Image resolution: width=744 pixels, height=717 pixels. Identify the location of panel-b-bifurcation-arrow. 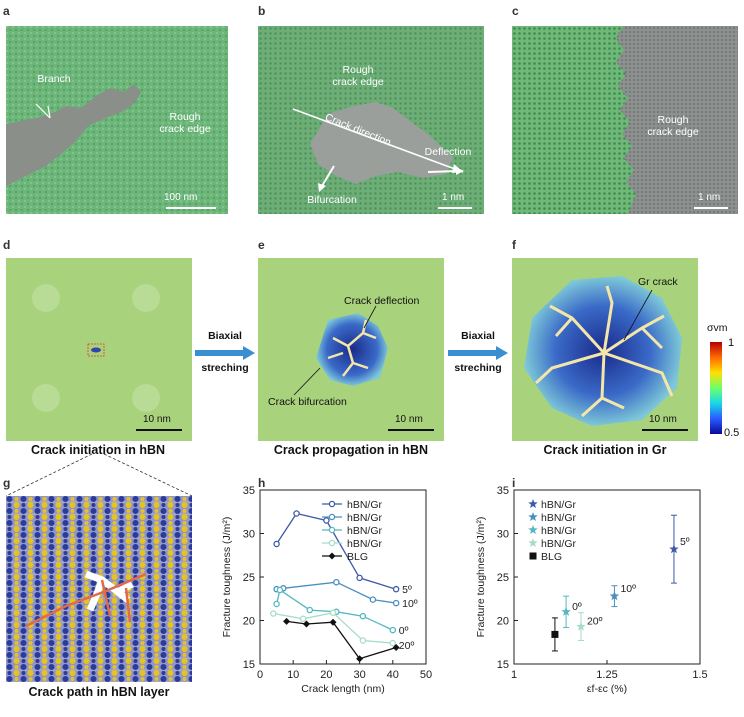
(328, 176).